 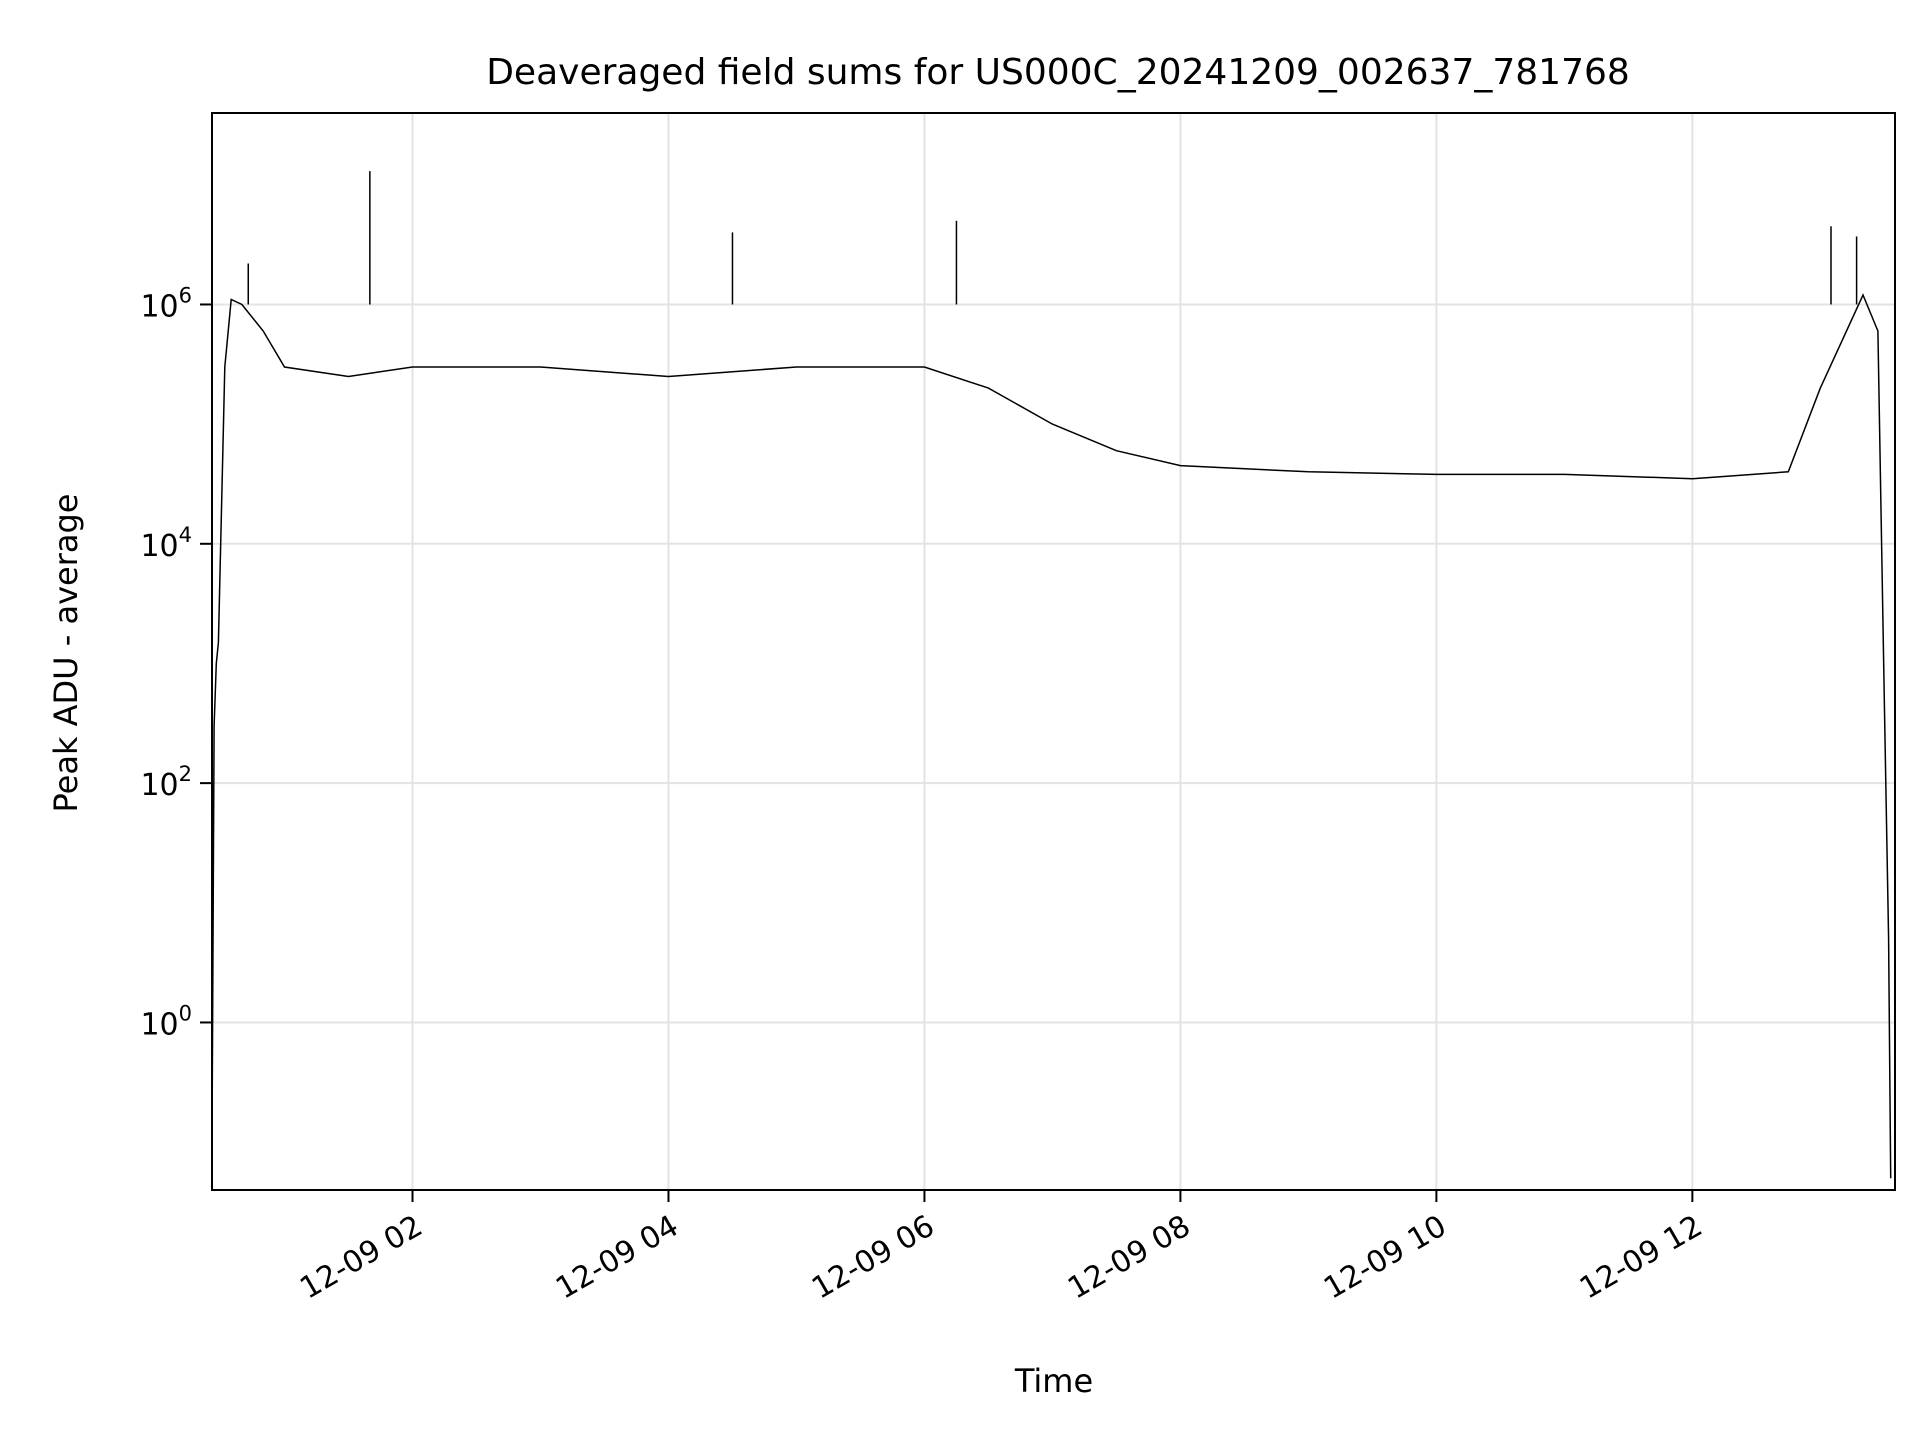 I want to click on y-axis: 10⁰ 10² 10⁴ 10⁶, so click(x=176, y=662).